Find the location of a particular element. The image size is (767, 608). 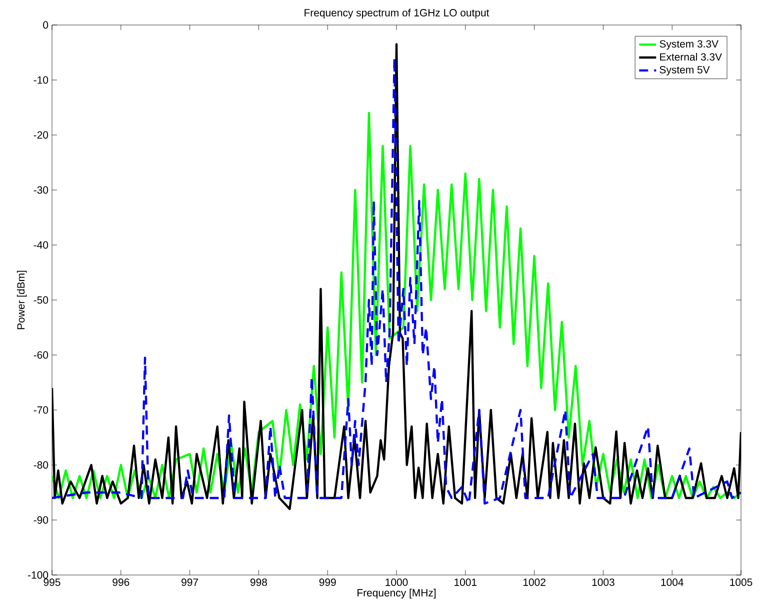

legend-label: External 3.3V is located at coordinates (691, 56).